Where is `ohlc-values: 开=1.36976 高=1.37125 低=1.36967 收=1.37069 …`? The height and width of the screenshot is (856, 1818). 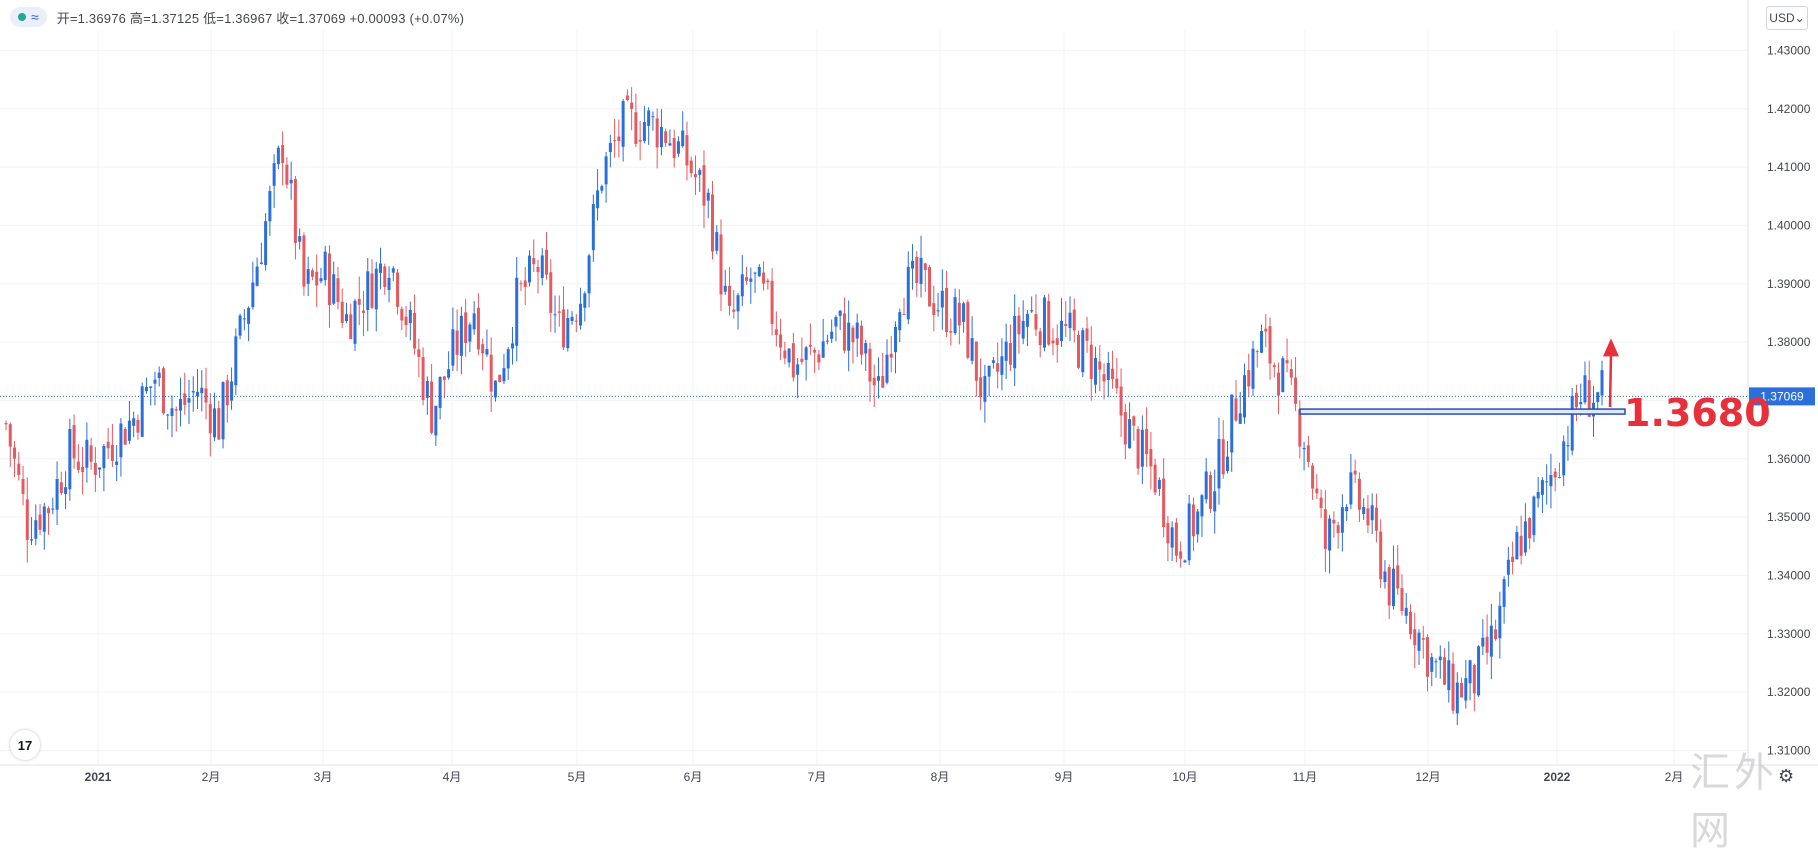 ohlc-values: 开=1.36976 高=1.37125 低=1.36967 收=1.37069 … is located at coordinates (260, 18).